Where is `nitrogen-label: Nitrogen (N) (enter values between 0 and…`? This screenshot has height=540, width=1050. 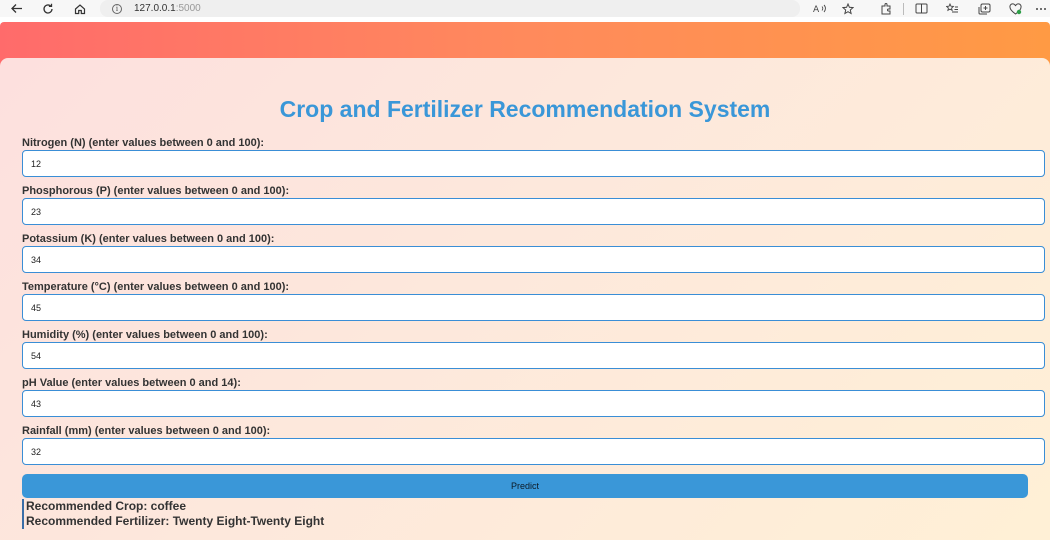 nitrogen-label: Nitrogen (N) (enter values between 0 and… is located at coordinates (143, 143).